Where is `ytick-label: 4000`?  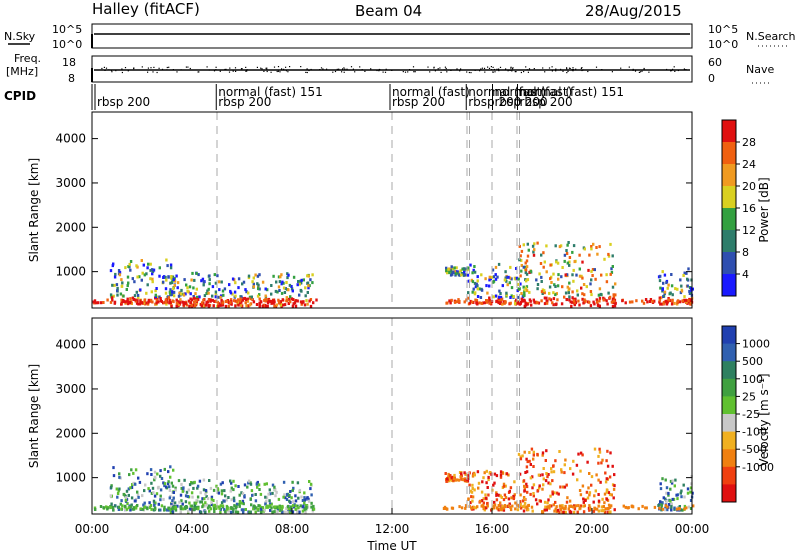
ytick-label: 4000 is located at coordinates (70, 345).